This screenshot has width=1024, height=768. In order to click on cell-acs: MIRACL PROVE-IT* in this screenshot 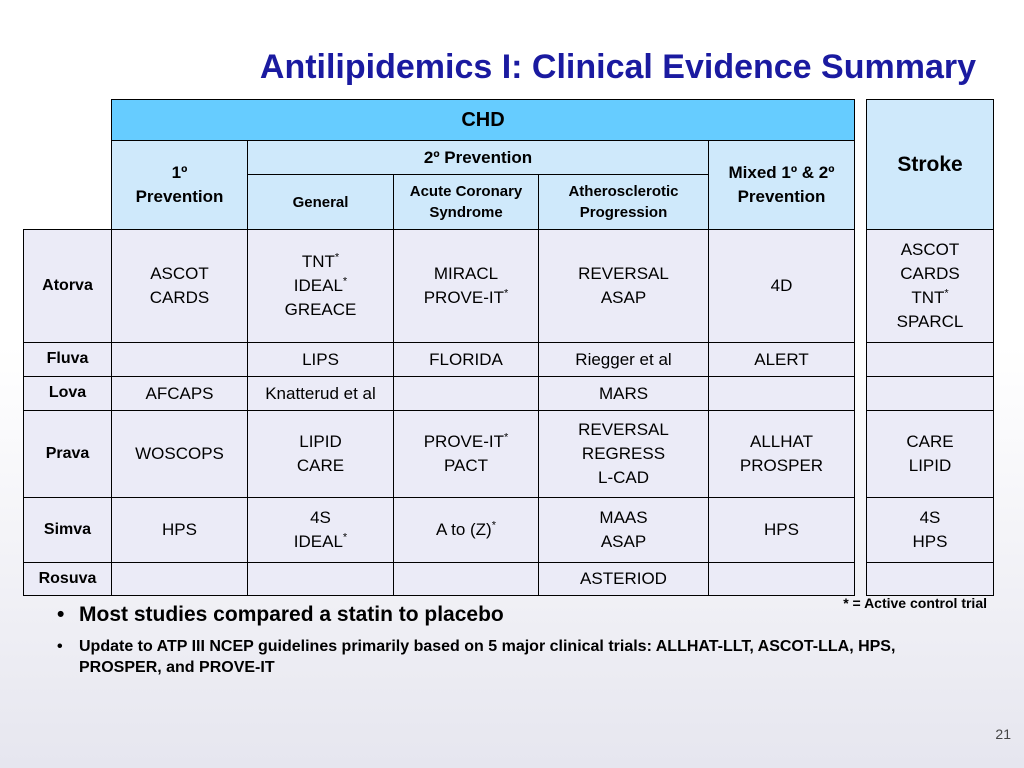, I will do `click(466, 286)`.